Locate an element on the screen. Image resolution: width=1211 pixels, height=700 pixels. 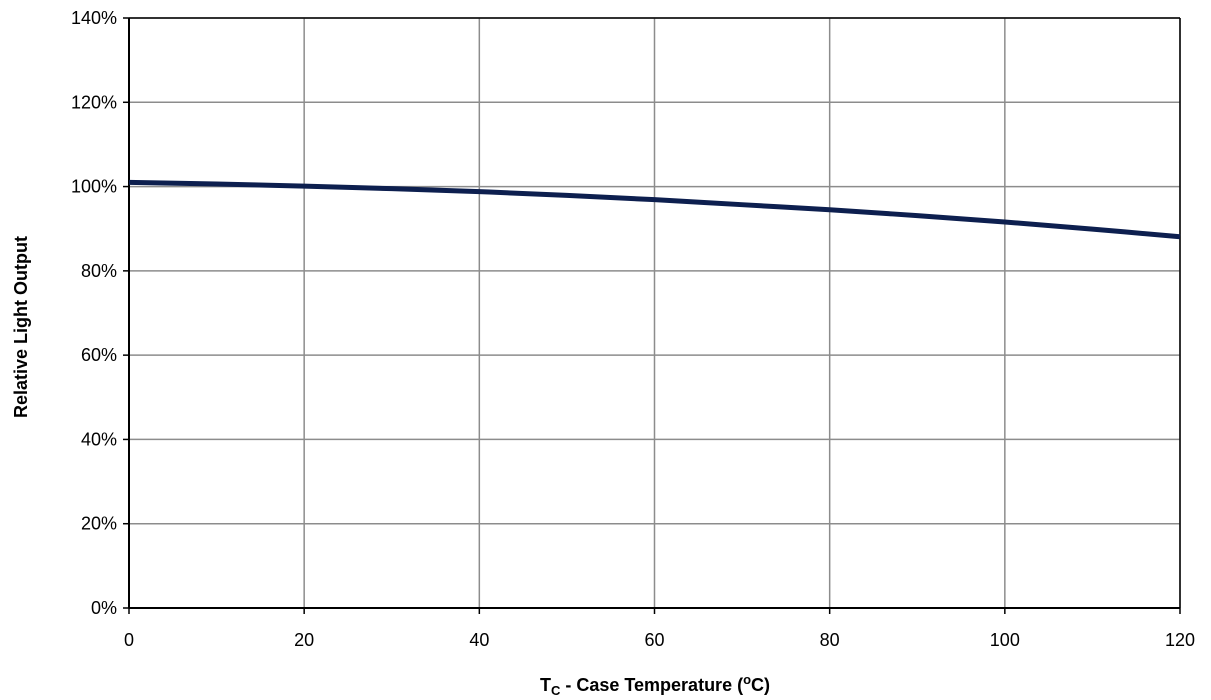
y-tick-label-2: 40% is located at coordinates (99, 439).